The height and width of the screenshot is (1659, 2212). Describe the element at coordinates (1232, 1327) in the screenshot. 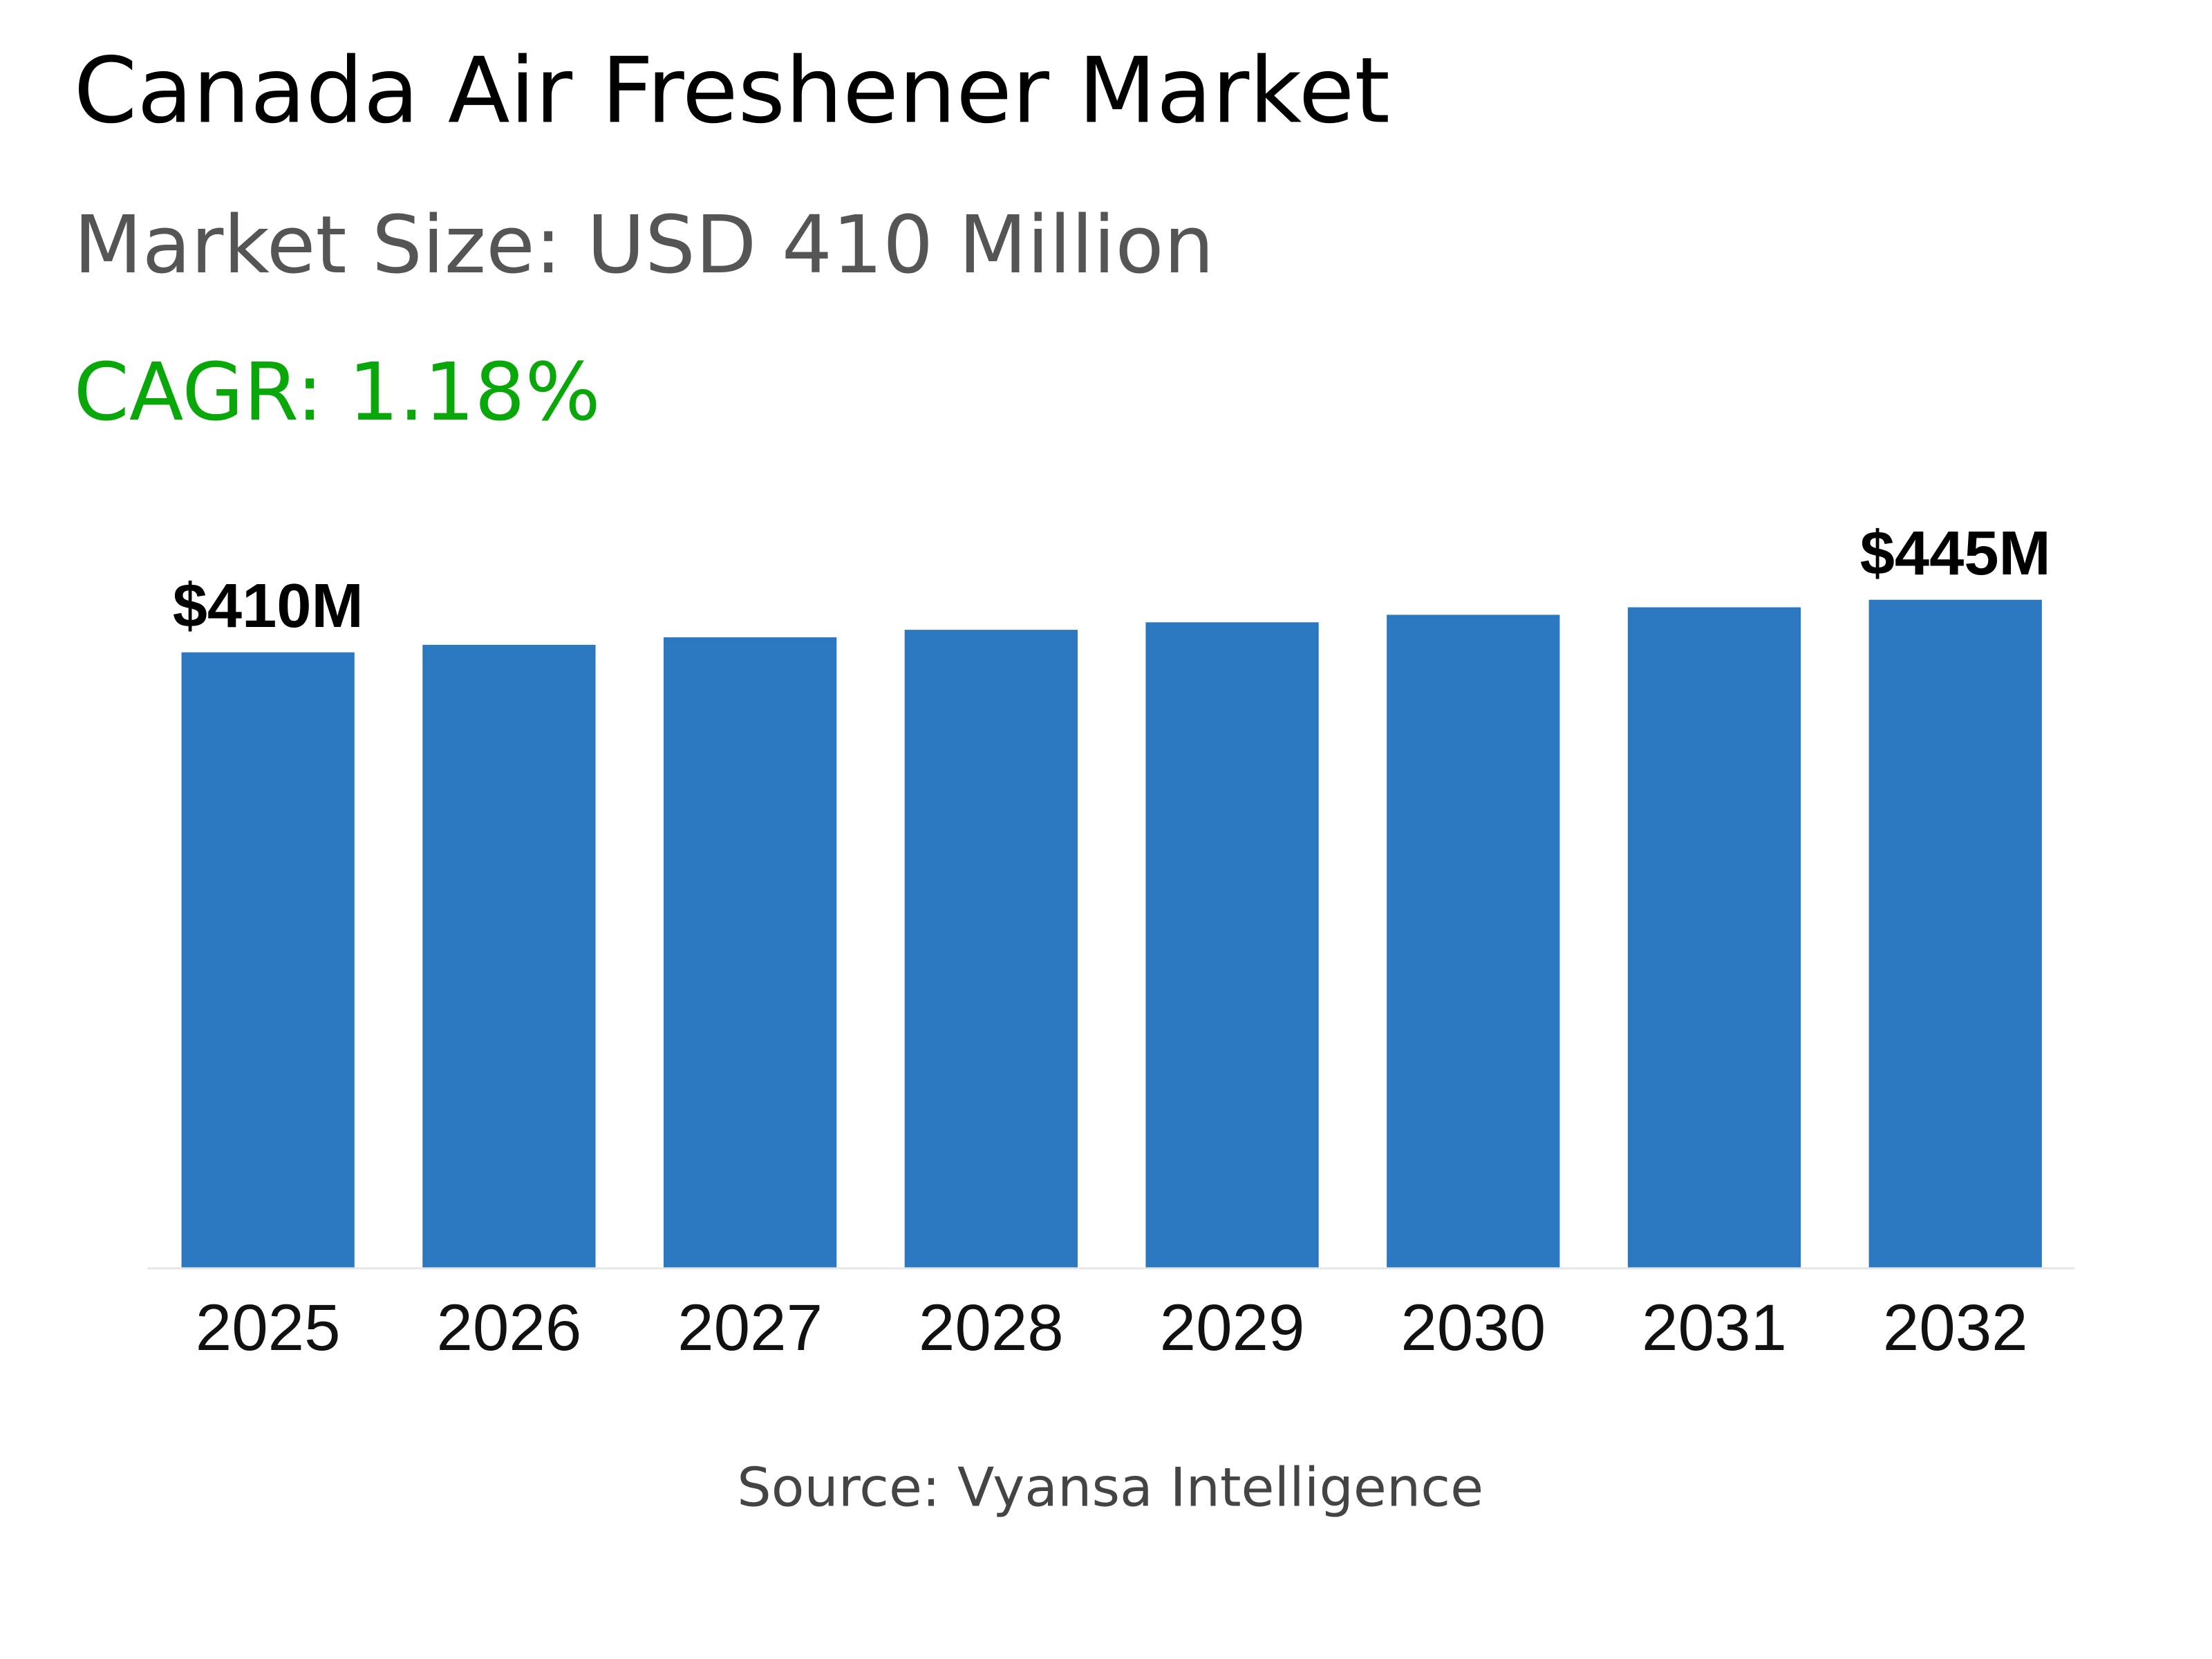

I see `x-tick-label: 2029` at that location.